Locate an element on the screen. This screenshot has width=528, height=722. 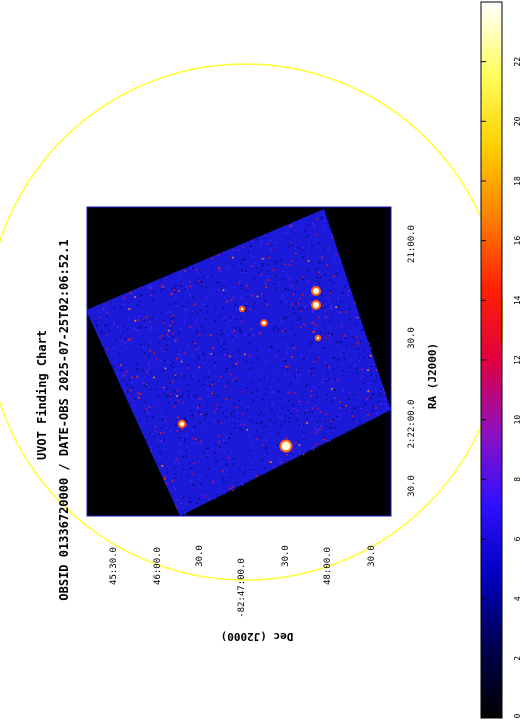
colorbar-tick-label: 20 is located at coordinates (517, 121).